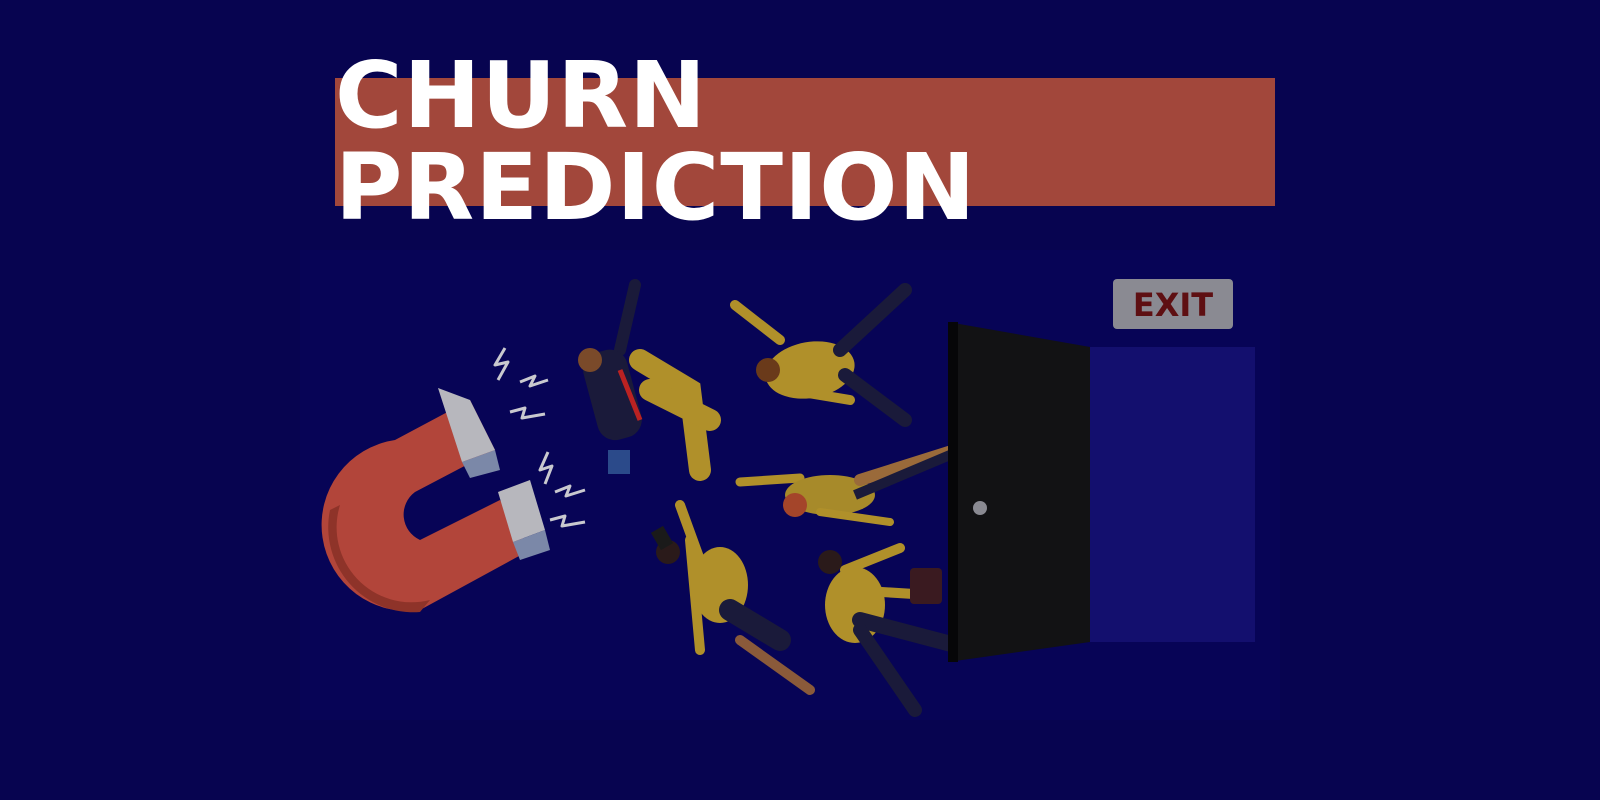  I want to click on doorknob-icon, so click(980, 508).